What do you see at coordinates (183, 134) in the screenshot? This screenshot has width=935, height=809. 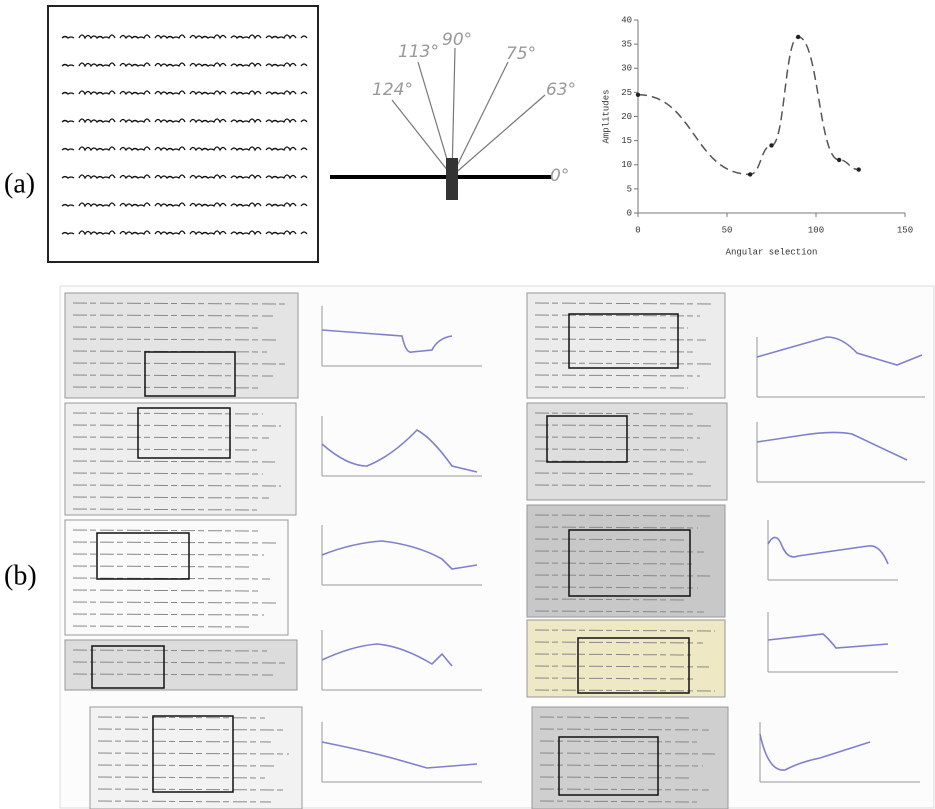 I see `handwriting-image` at bounding box center [183, 134].